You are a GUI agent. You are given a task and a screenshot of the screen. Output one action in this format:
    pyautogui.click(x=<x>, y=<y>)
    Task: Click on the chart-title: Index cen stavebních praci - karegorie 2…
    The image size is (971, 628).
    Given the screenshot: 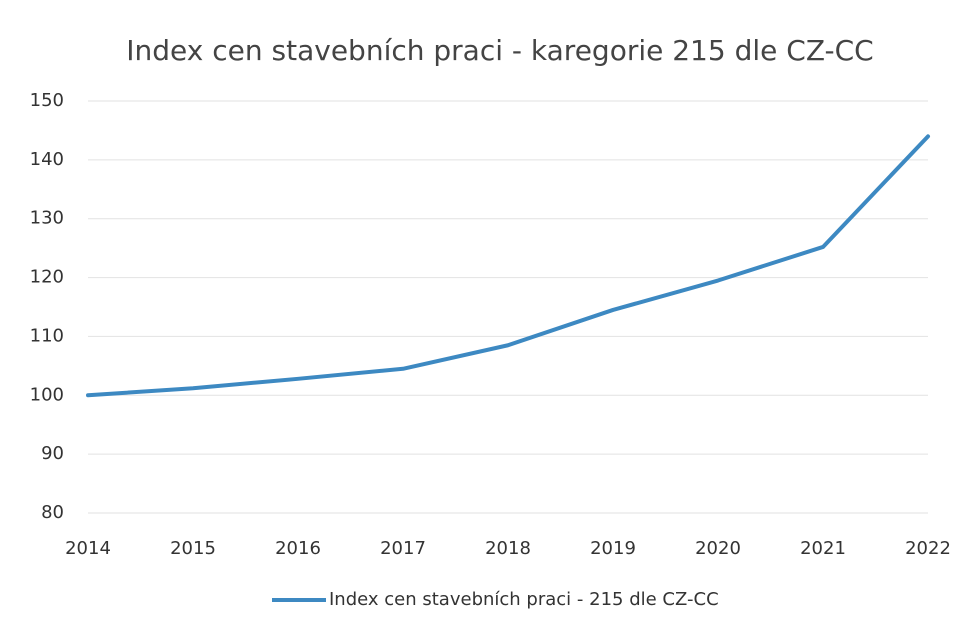 What is the action you would take?
    pyautogui.click(x=499, y=50)
    